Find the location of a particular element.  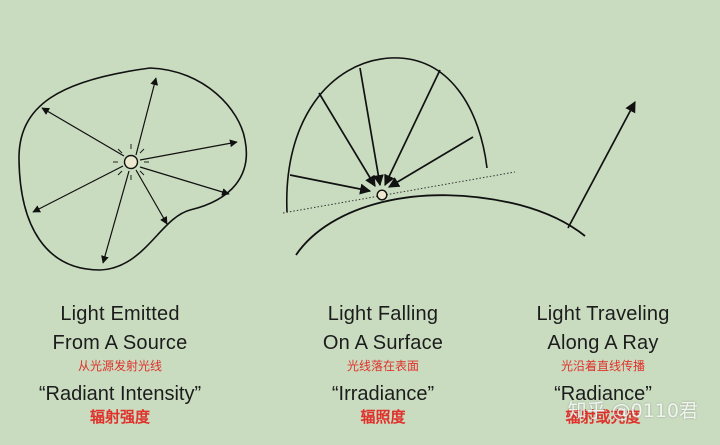

panel-caption-cn: 光沿着直线传播 is located at coordinates (602, 366).